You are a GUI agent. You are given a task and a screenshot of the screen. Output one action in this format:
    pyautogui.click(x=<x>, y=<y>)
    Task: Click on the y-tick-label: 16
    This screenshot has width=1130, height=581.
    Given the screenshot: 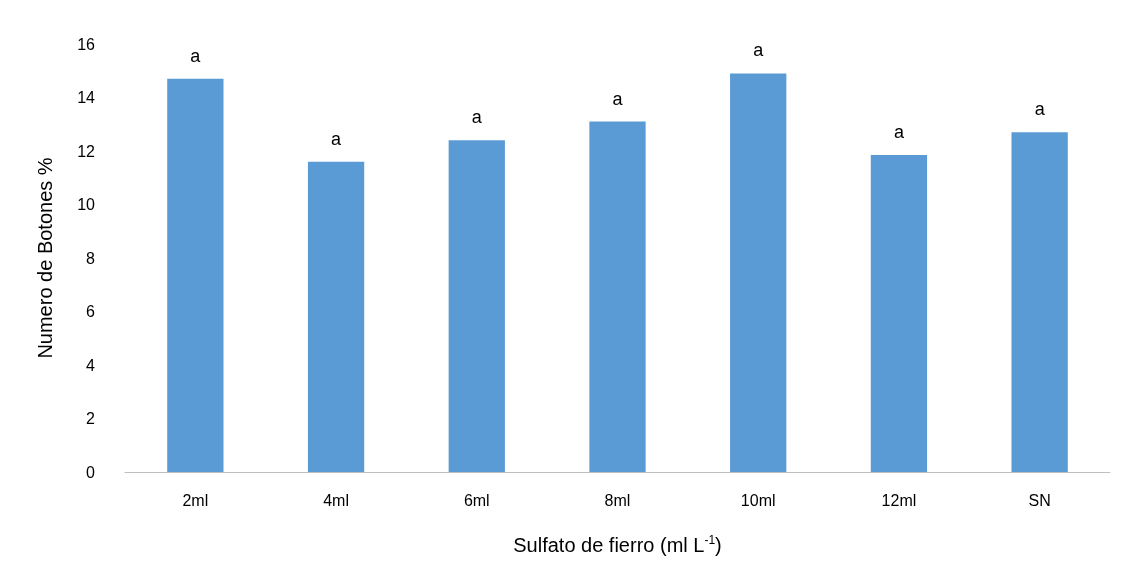 What is the action you would take?
    pyautogui.click(x=86, y=44)
    